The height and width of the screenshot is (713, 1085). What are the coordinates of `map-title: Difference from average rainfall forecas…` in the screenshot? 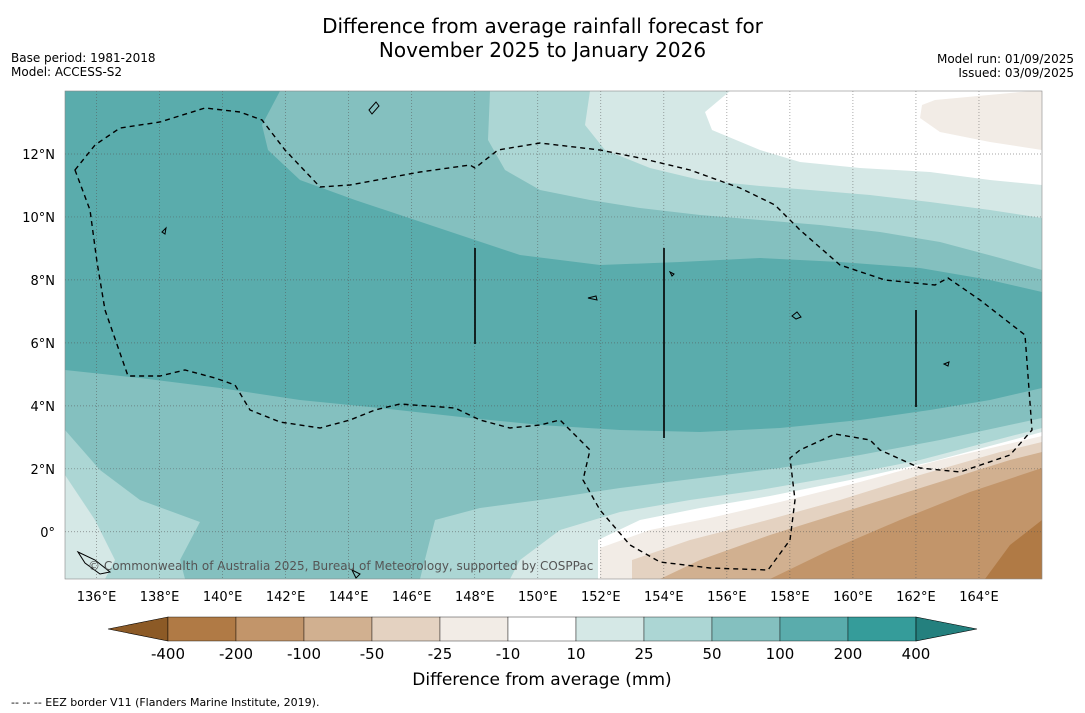 It's located at (542, 38).